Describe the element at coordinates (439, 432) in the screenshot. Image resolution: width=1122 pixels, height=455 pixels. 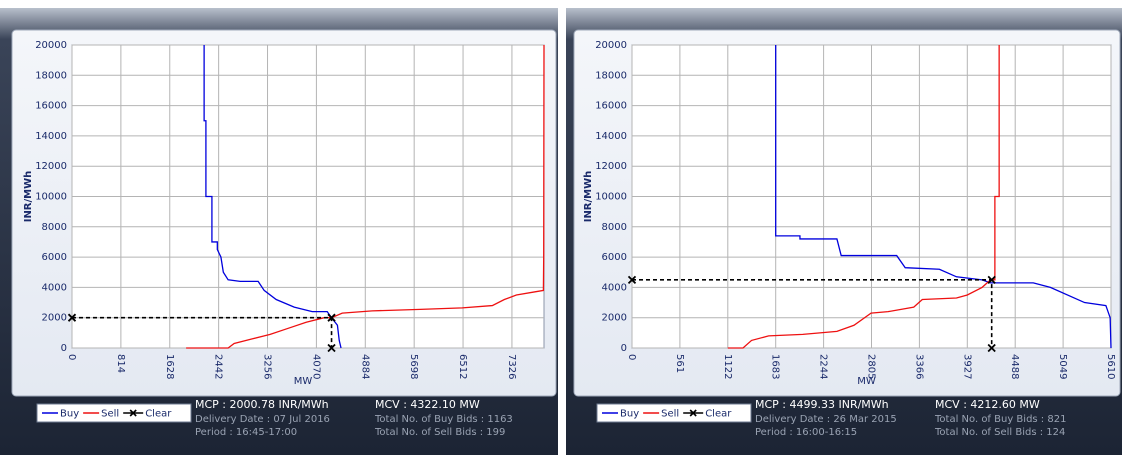
I see `sell-bids: Total No. of Sell Bids : 199` at that location.